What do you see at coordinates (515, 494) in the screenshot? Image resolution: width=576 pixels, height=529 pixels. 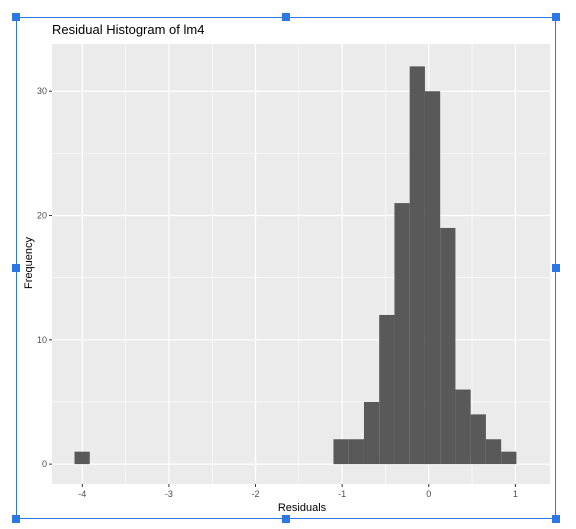 I see `x-tick-label: 1` at bounding box center [515, 494].